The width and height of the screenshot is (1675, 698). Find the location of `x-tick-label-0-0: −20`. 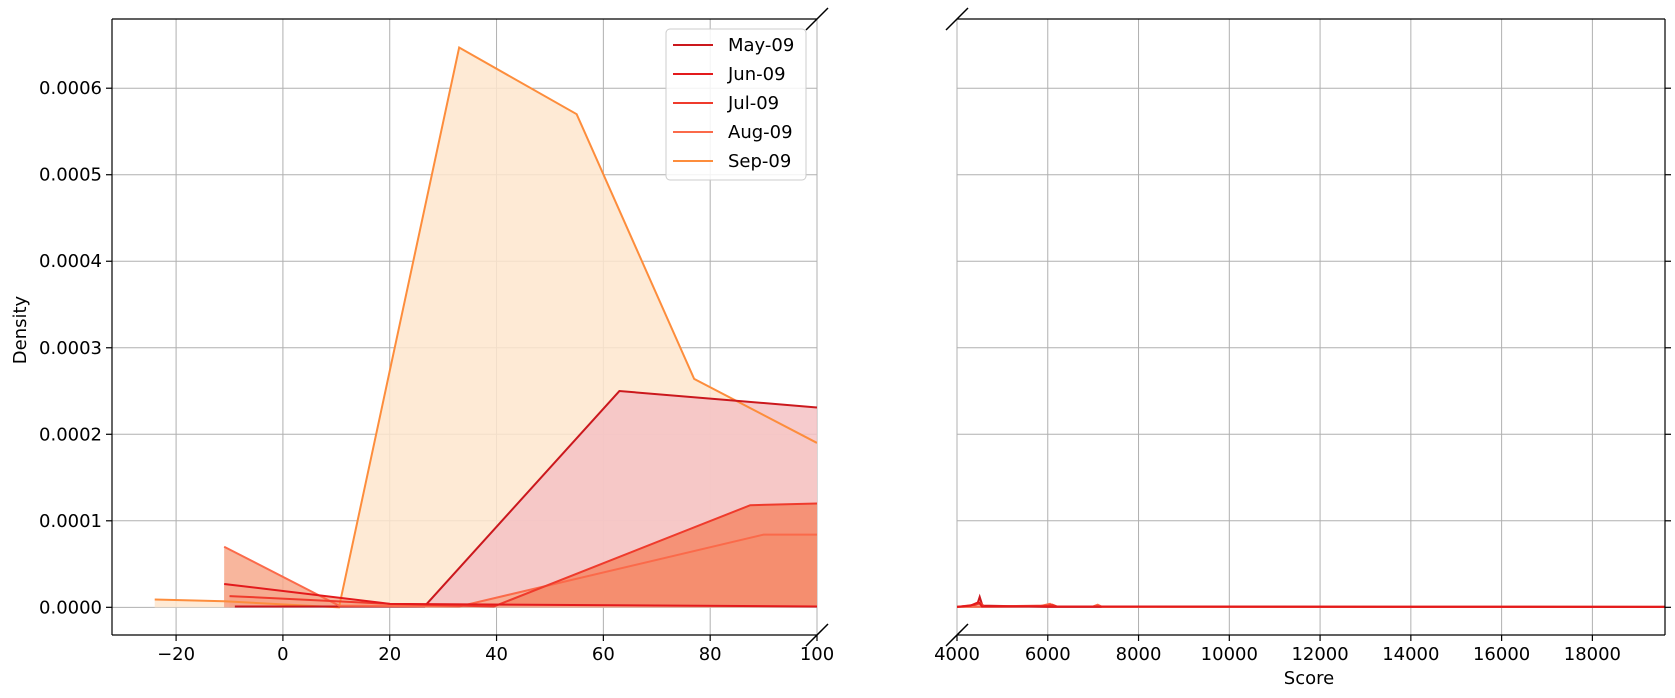

x-tick-label-0-0: −20 is located at coordinates (176, 654).